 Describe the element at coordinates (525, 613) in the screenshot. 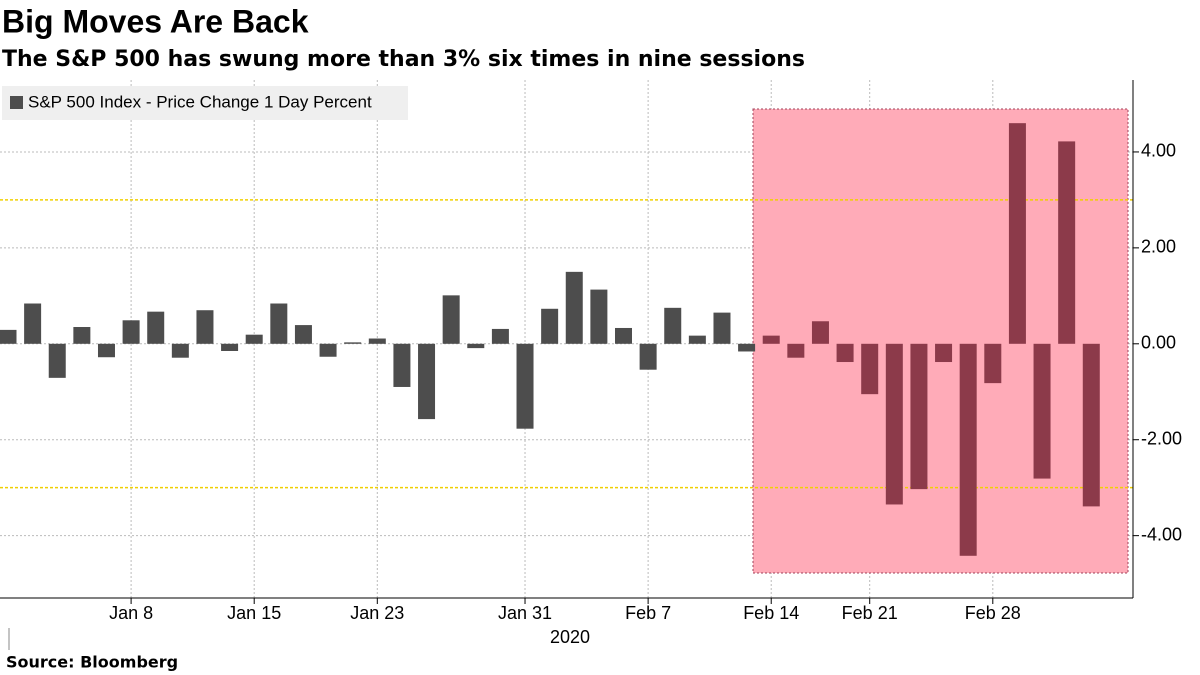

I see `x-tick-label: Jan 31` at that location.